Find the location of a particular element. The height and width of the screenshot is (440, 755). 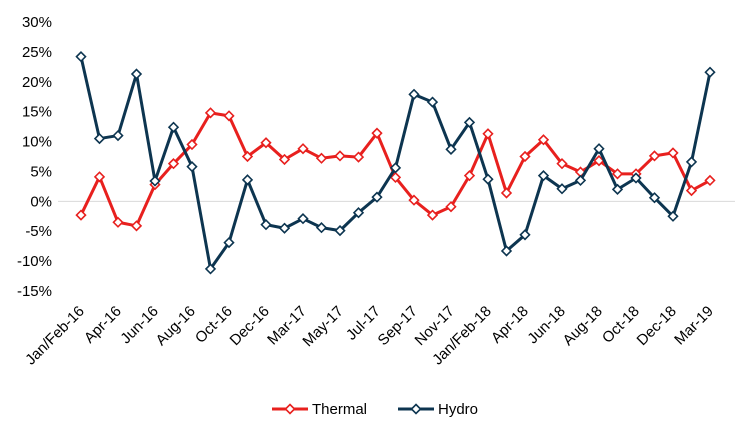

x-tick-label: Mar-19 is located at coordinates (694, 326).